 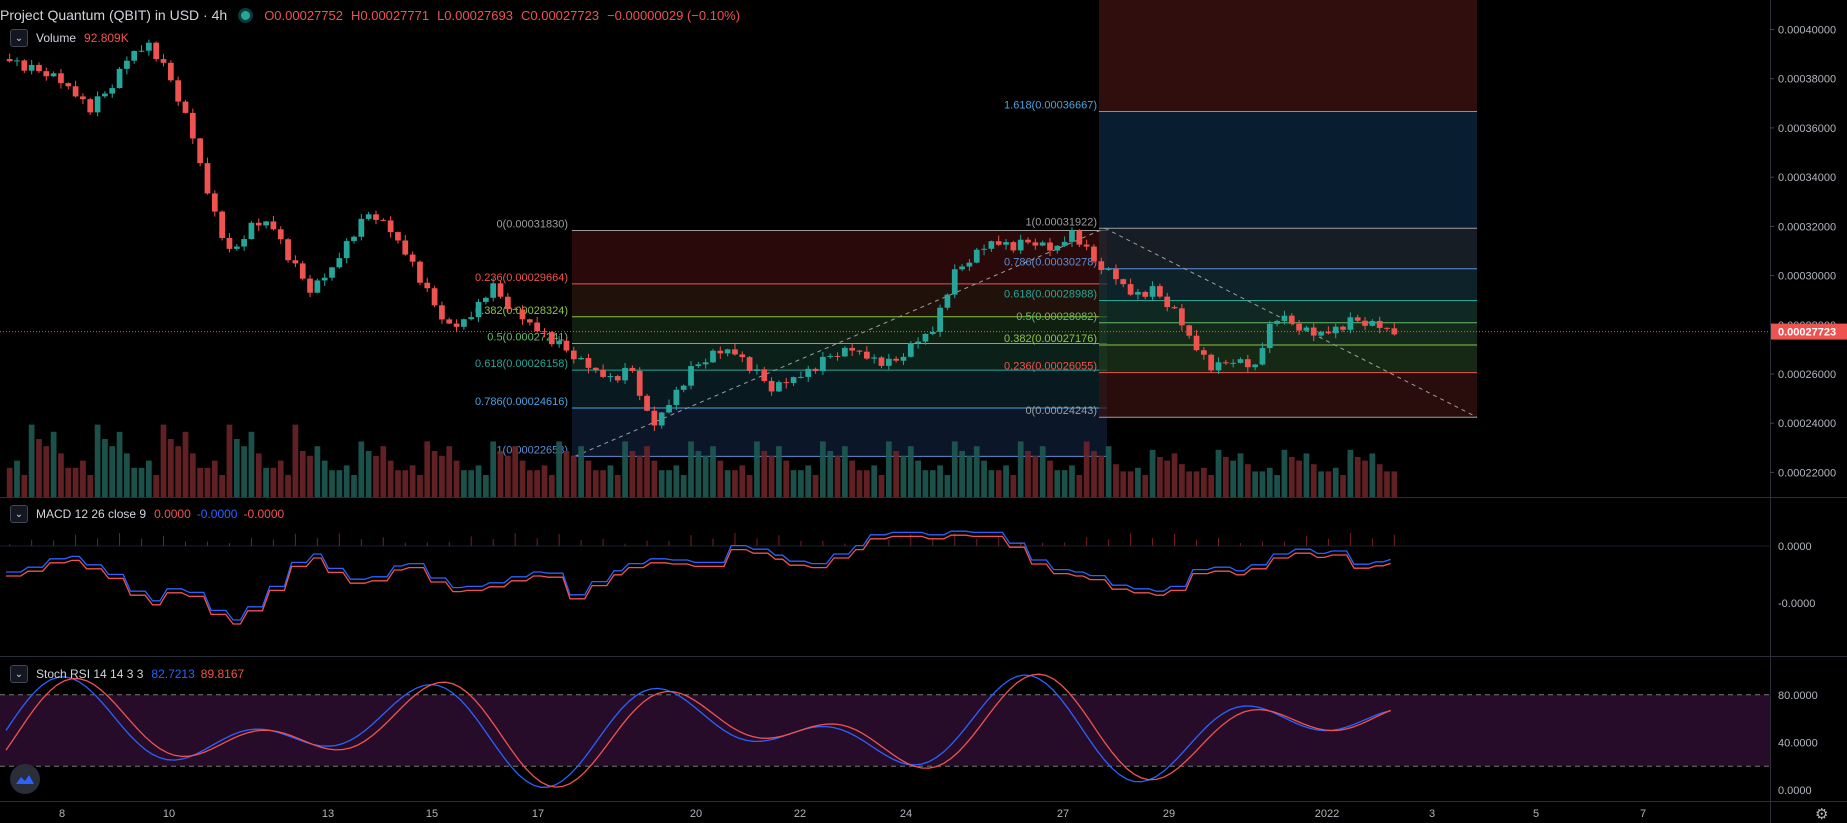 I want to click on volume-label: Volume, so click(x=56, y=38).